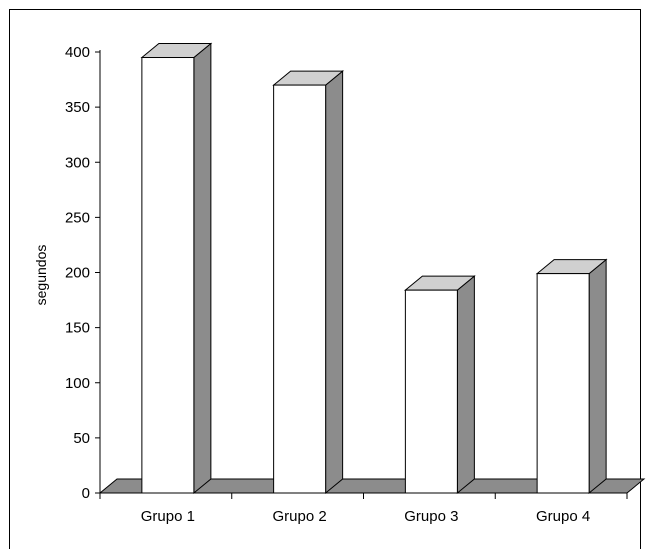  I want to click on y-tick-label: 250, so click(77, 217).